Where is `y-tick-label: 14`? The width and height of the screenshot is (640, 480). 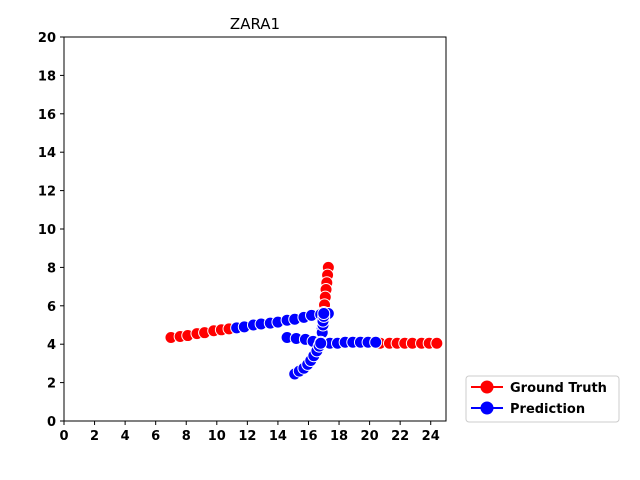 y-tick-label: 14 is located at coordinates (47, 153).